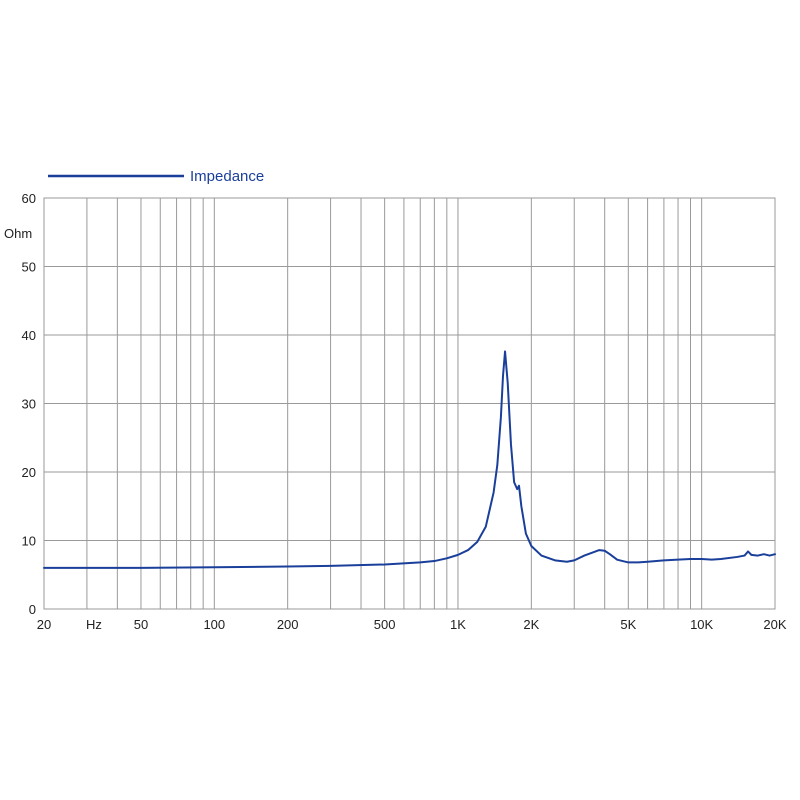  What do you see at coordinates (29, 267) in the screenshot?
I see `y-tick-label: 50` at bounding box center [29, 267].